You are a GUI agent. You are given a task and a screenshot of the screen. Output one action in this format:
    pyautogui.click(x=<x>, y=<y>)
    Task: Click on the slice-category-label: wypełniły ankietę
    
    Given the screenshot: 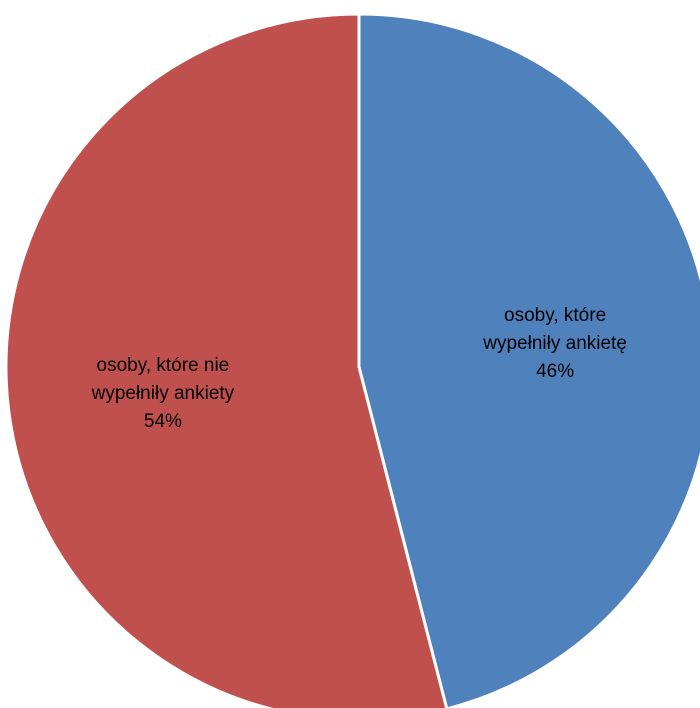 What is the action you would take?
    pyautogui.click(x=554, y=343)
    